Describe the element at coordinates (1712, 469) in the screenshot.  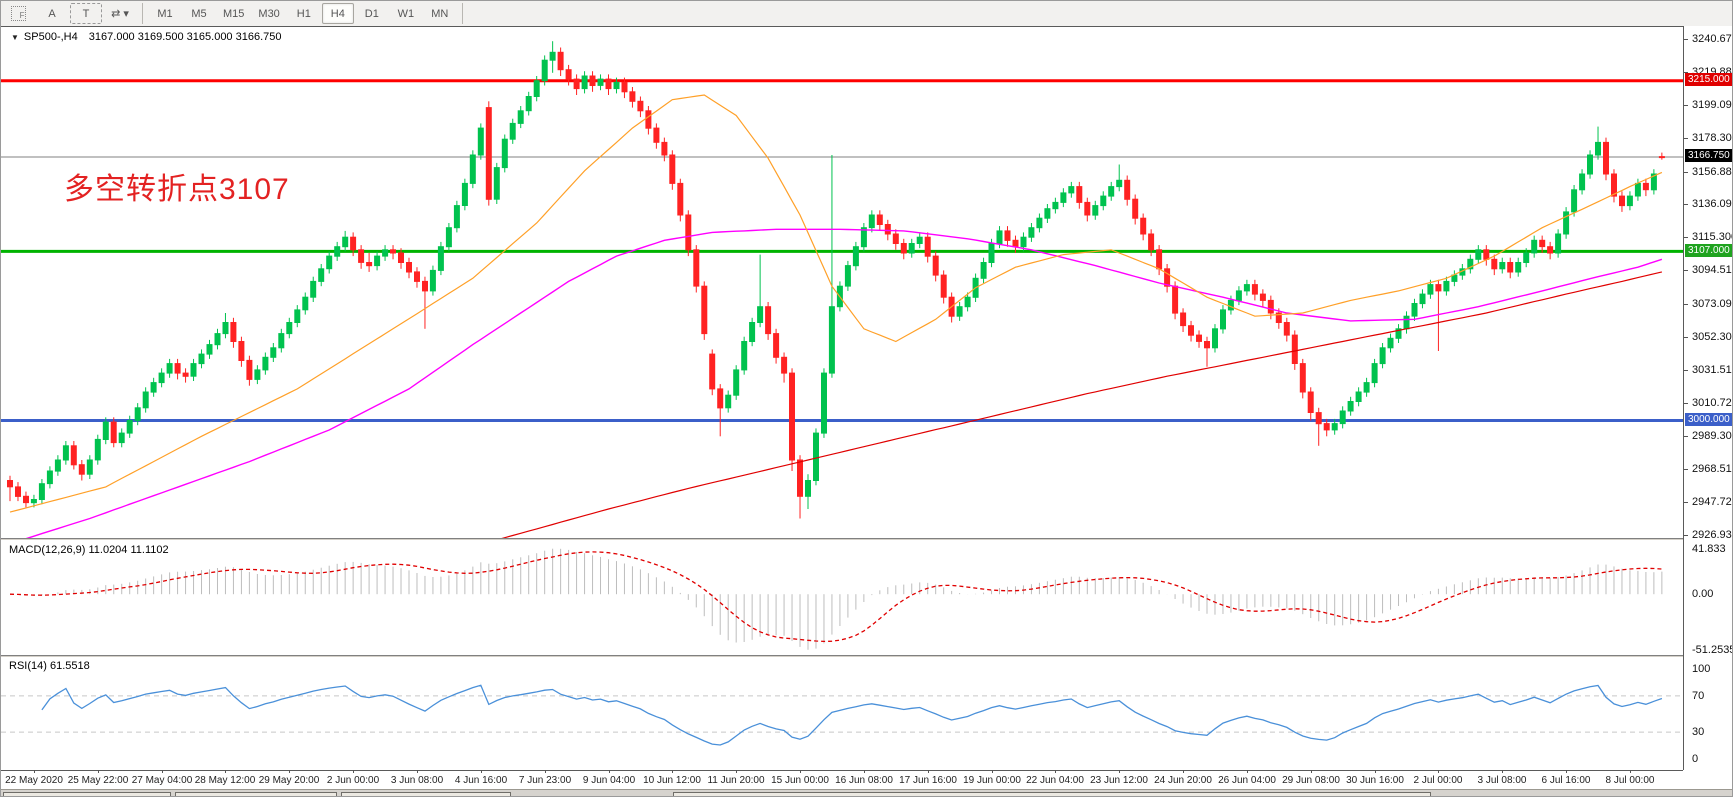
I see `price-axis-label: 2968.510` at that location.